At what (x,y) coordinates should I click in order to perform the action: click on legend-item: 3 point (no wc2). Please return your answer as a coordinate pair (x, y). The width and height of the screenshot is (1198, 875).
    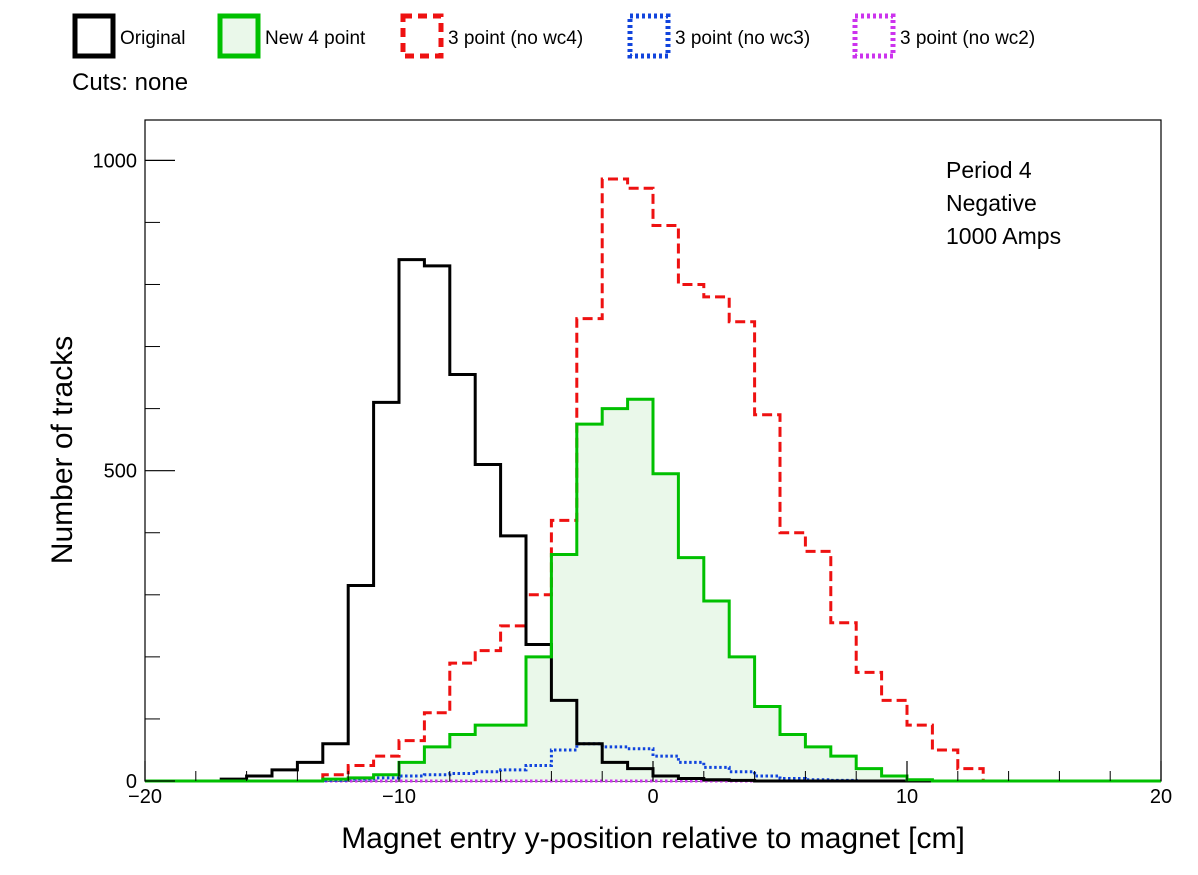
    Looking at the image, I should click on (943, 36).